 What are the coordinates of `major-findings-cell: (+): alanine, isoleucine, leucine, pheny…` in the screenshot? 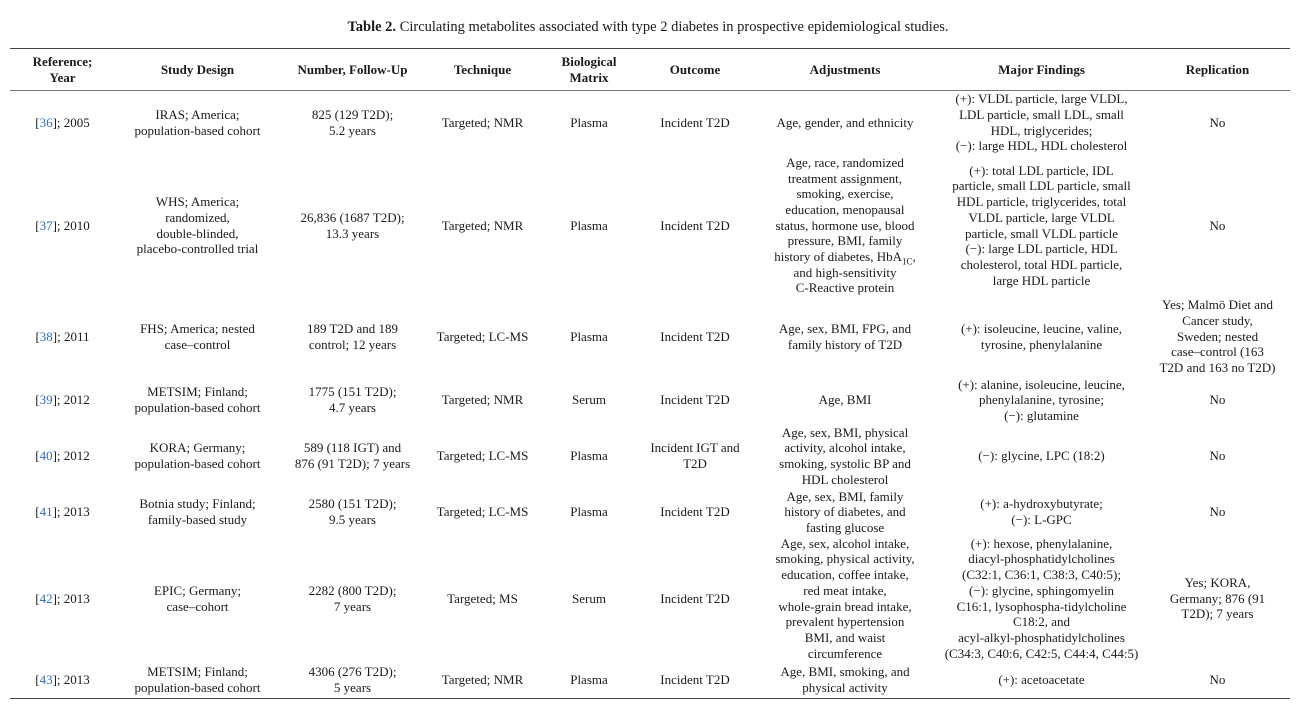 It's located at (1041, 399).